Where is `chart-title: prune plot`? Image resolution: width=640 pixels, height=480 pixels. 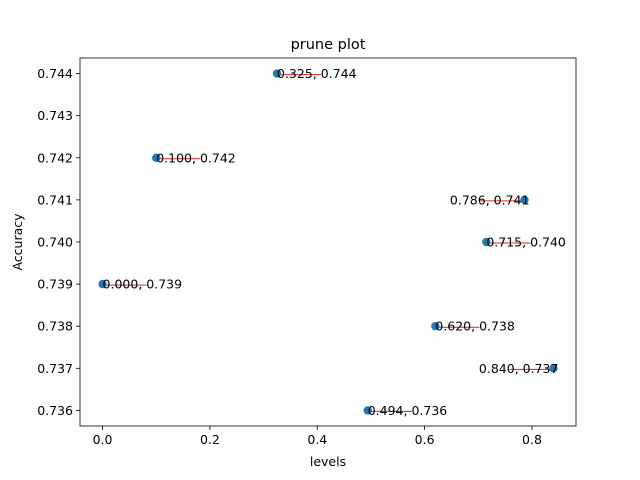 chart-title: prune plot is located at coordinates (328, 45).